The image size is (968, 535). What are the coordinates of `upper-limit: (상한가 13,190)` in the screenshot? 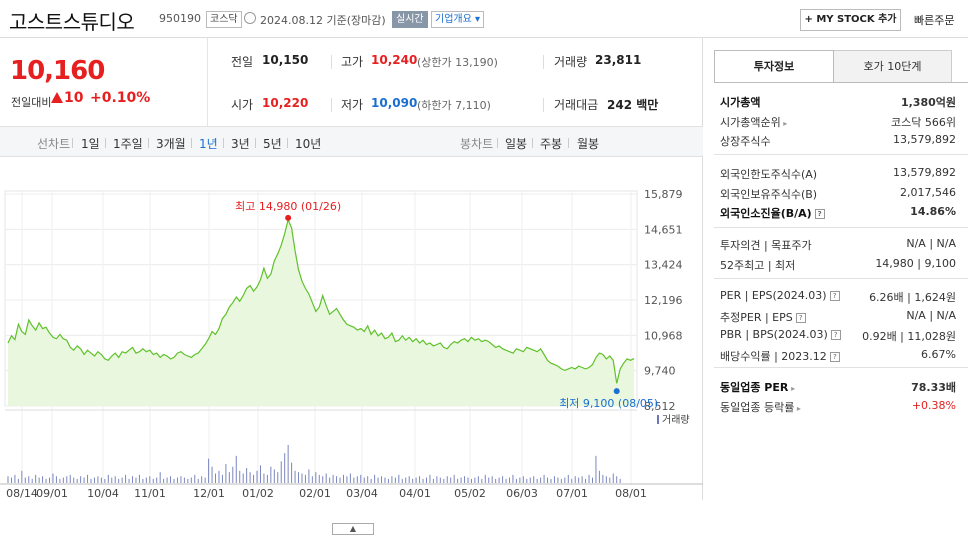 It's located at (457, 62).